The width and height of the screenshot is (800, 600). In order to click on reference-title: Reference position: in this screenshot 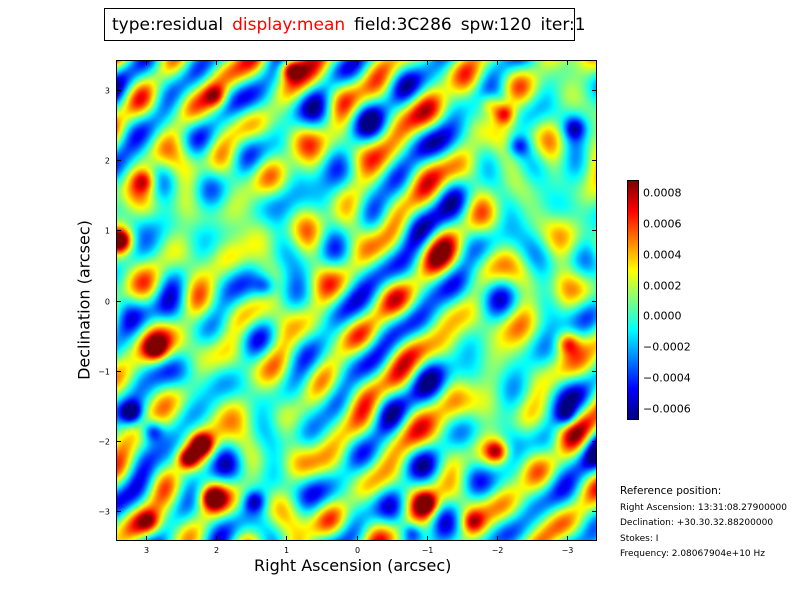, I will do `click(671, 491)`.